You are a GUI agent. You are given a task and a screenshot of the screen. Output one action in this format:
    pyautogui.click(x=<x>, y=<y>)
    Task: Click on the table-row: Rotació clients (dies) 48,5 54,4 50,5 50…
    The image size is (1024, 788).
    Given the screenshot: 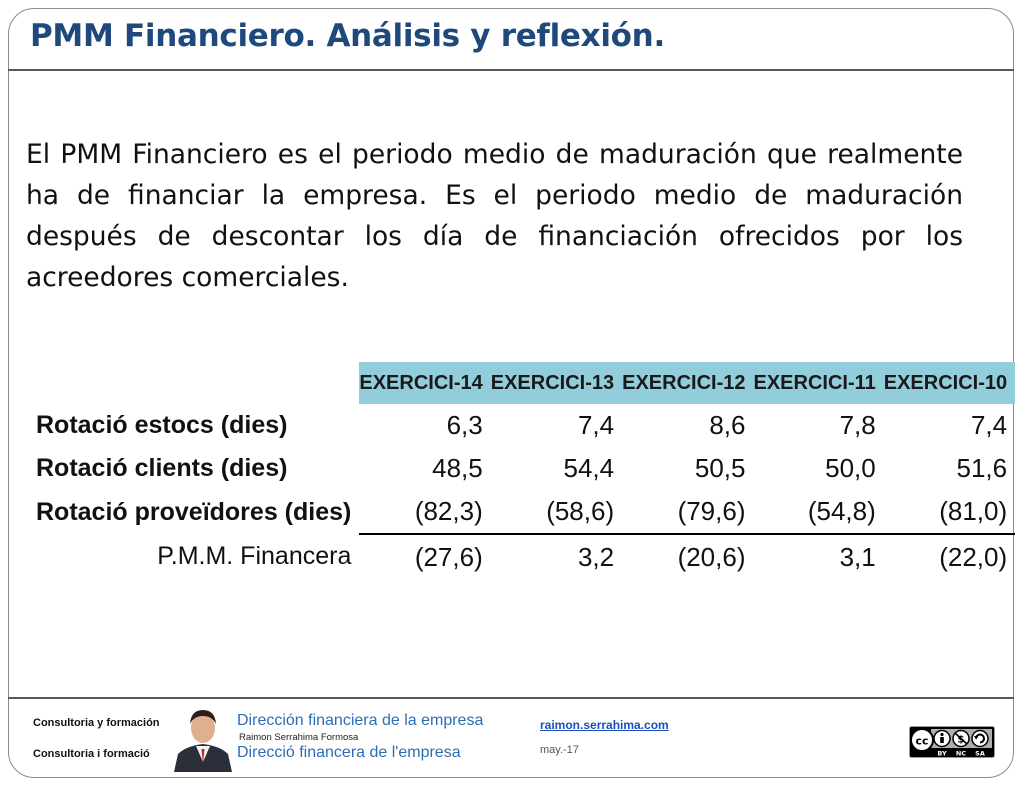 What is the action you would take?
    pyautogui.click(x=522, y=468)
    